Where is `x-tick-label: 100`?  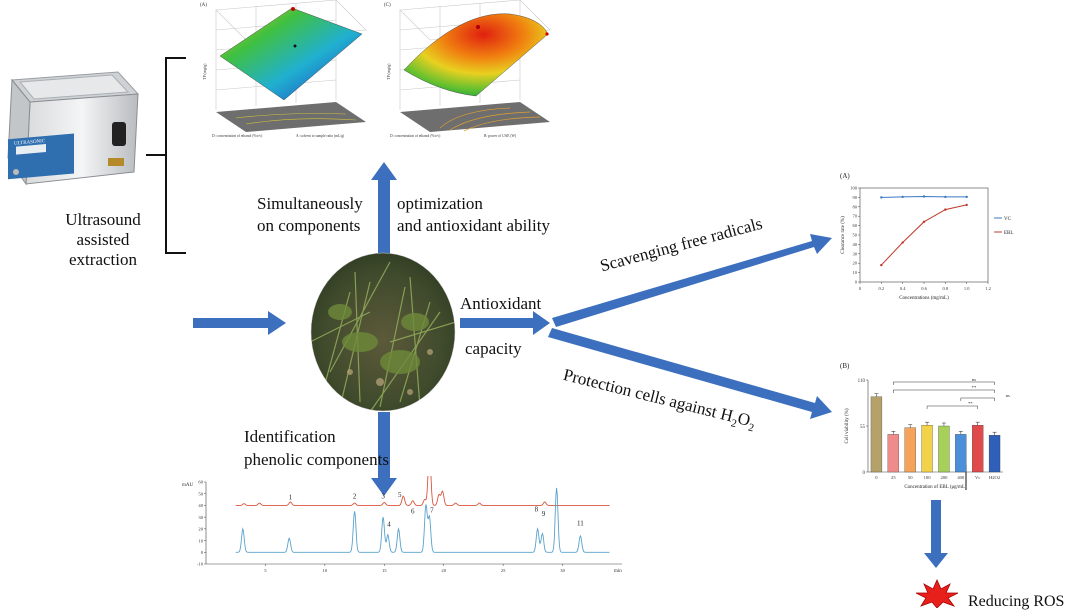 x-tick-label: 100 is located at coordinates (928, 477).